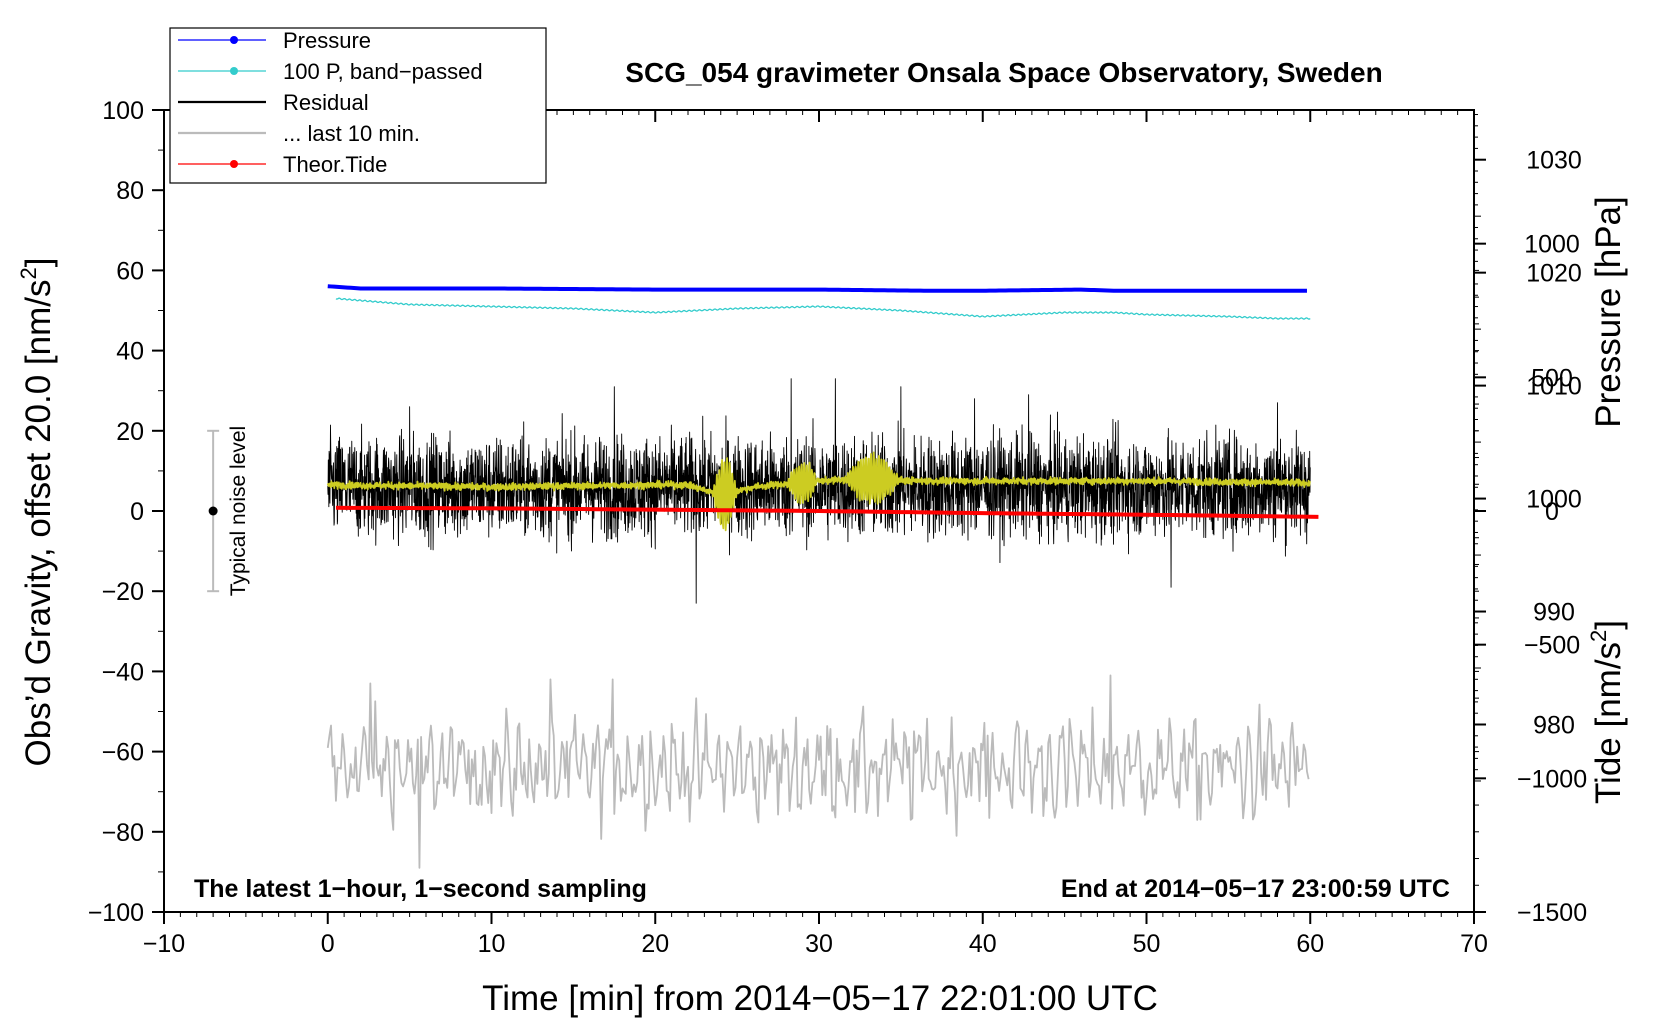  What do you see at coordinates (827, 512) in the screenshot?
I see `series-theoretical-tide` at bounding box center [827, 512].